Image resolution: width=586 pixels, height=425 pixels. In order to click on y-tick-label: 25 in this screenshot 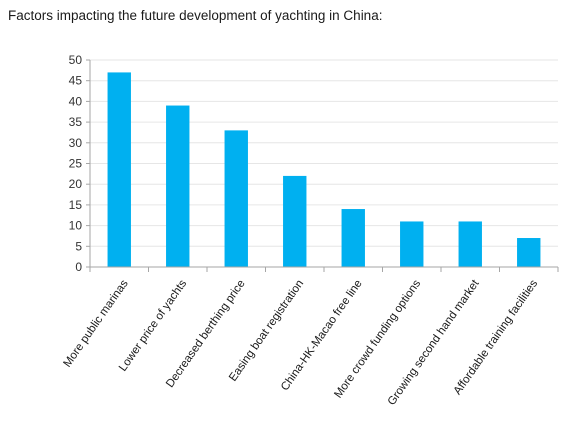, I will do `click(76, 164)`.